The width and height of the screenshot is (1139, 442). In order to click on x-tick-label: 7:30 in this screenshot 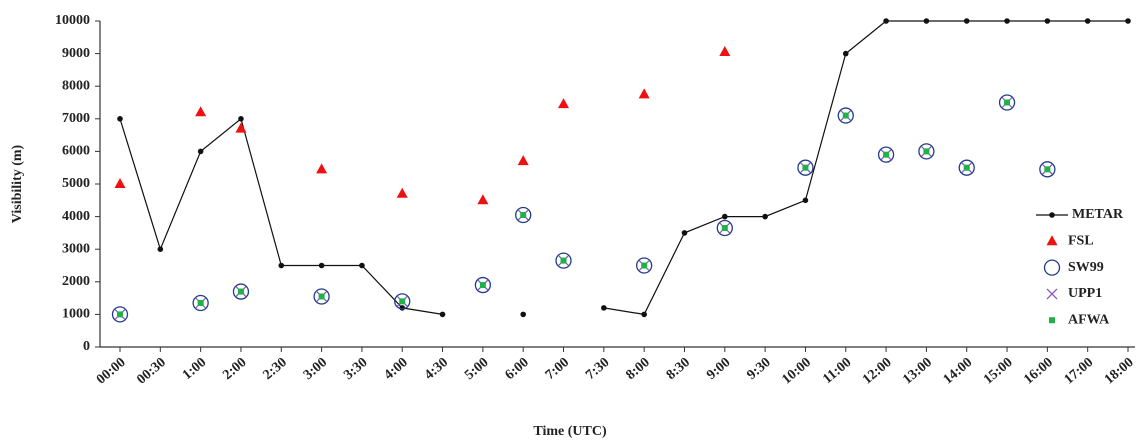, I will do `click(597, 369)`.